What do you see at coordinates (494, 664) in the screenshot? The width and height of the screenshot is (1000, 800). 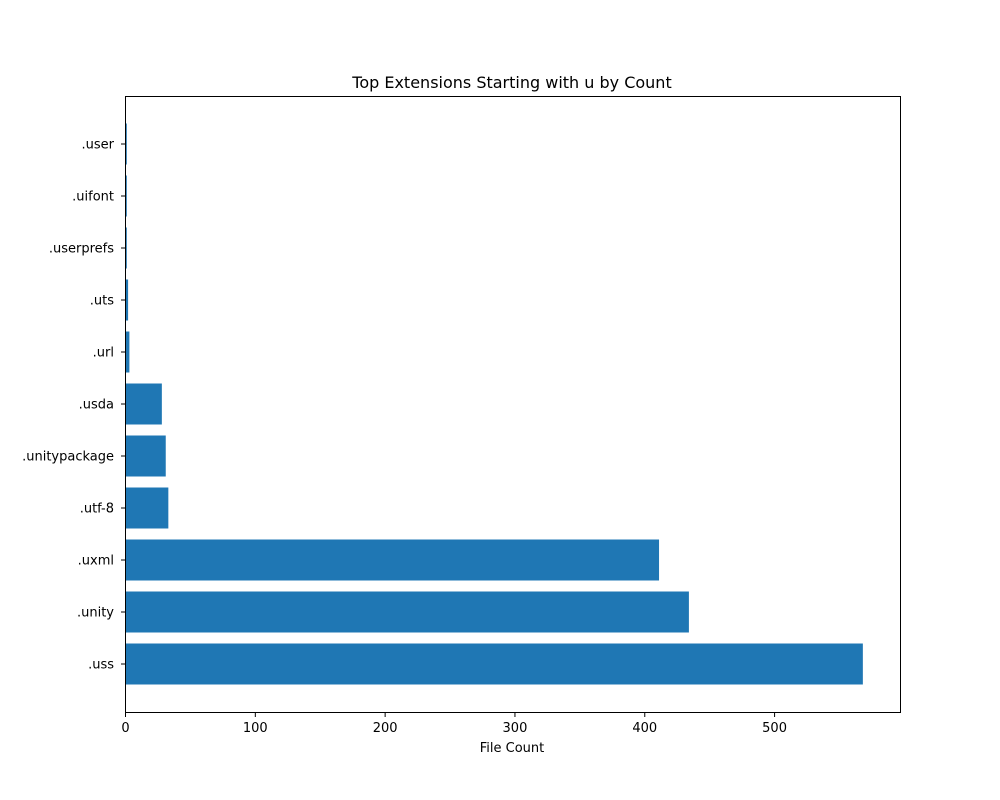 I see `bar-uss` at bounding box center [494, 664].